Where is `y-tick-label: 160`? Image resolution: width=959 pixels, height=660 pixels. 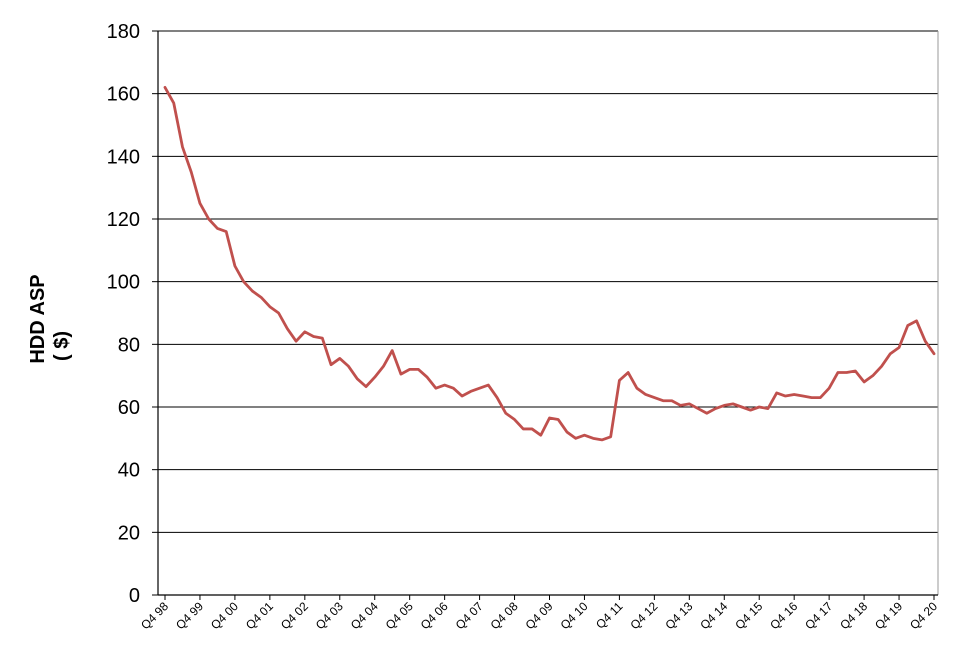
y-tick-label: 160 is located at coordinates (123, 95).